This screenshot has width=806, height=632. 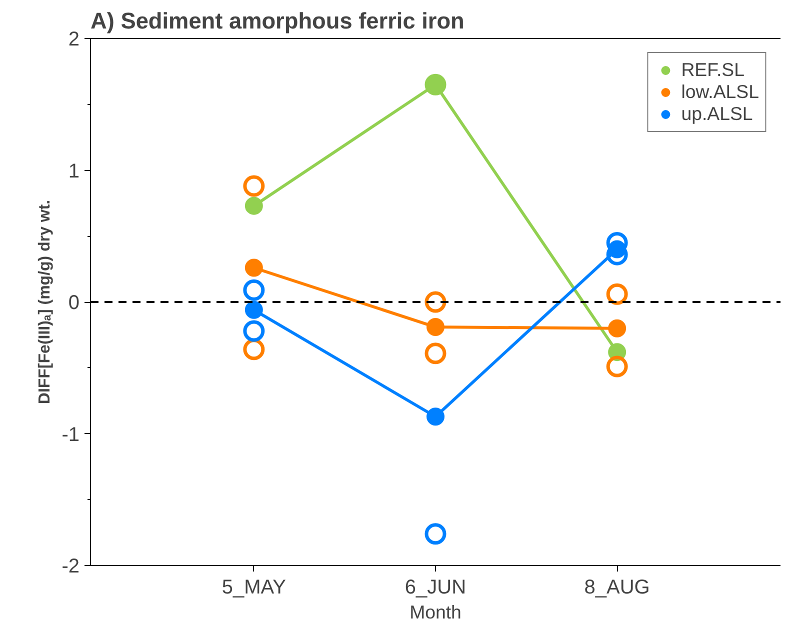 What do you see at coordinates (71, 435) in the screenshot?
I see `y-tick-label: -1` at bounding box center [71, 435].